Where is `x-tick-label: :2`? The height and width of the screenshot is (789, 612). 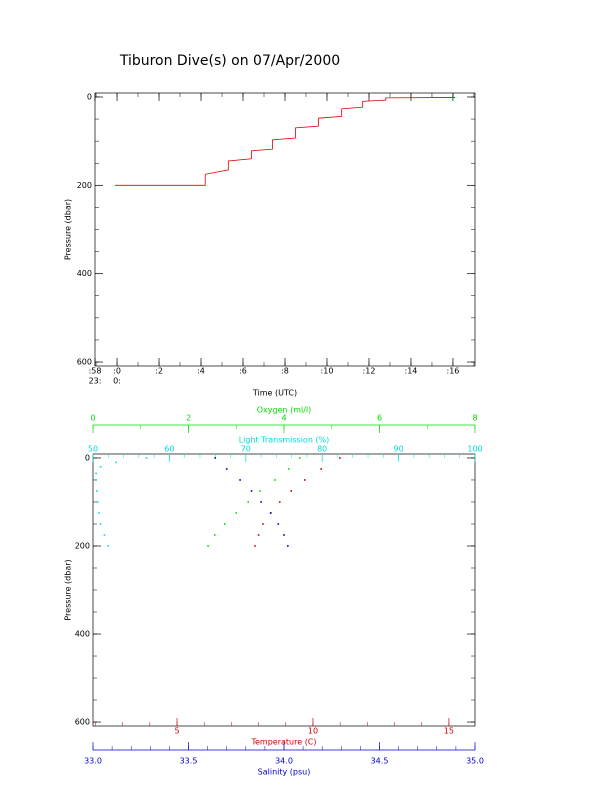
x-tick-label: :2 is located at coordinates (159, 371).